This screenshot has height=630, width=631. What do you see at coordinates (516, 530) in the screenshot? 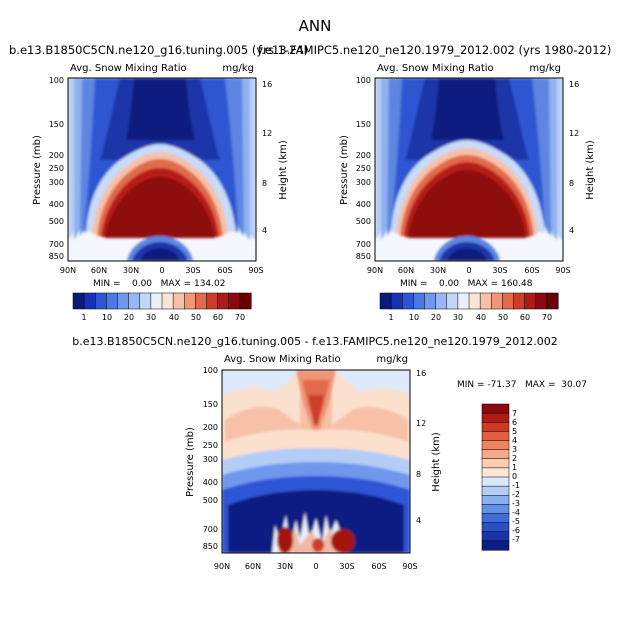
I see `colorbar-label: -6` at bounding box center [516, 530].